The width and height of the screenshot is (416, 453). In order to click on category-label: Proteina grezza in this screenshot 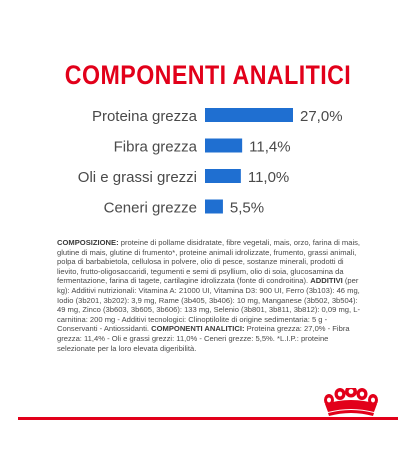, I will do `click(145, 116)`.